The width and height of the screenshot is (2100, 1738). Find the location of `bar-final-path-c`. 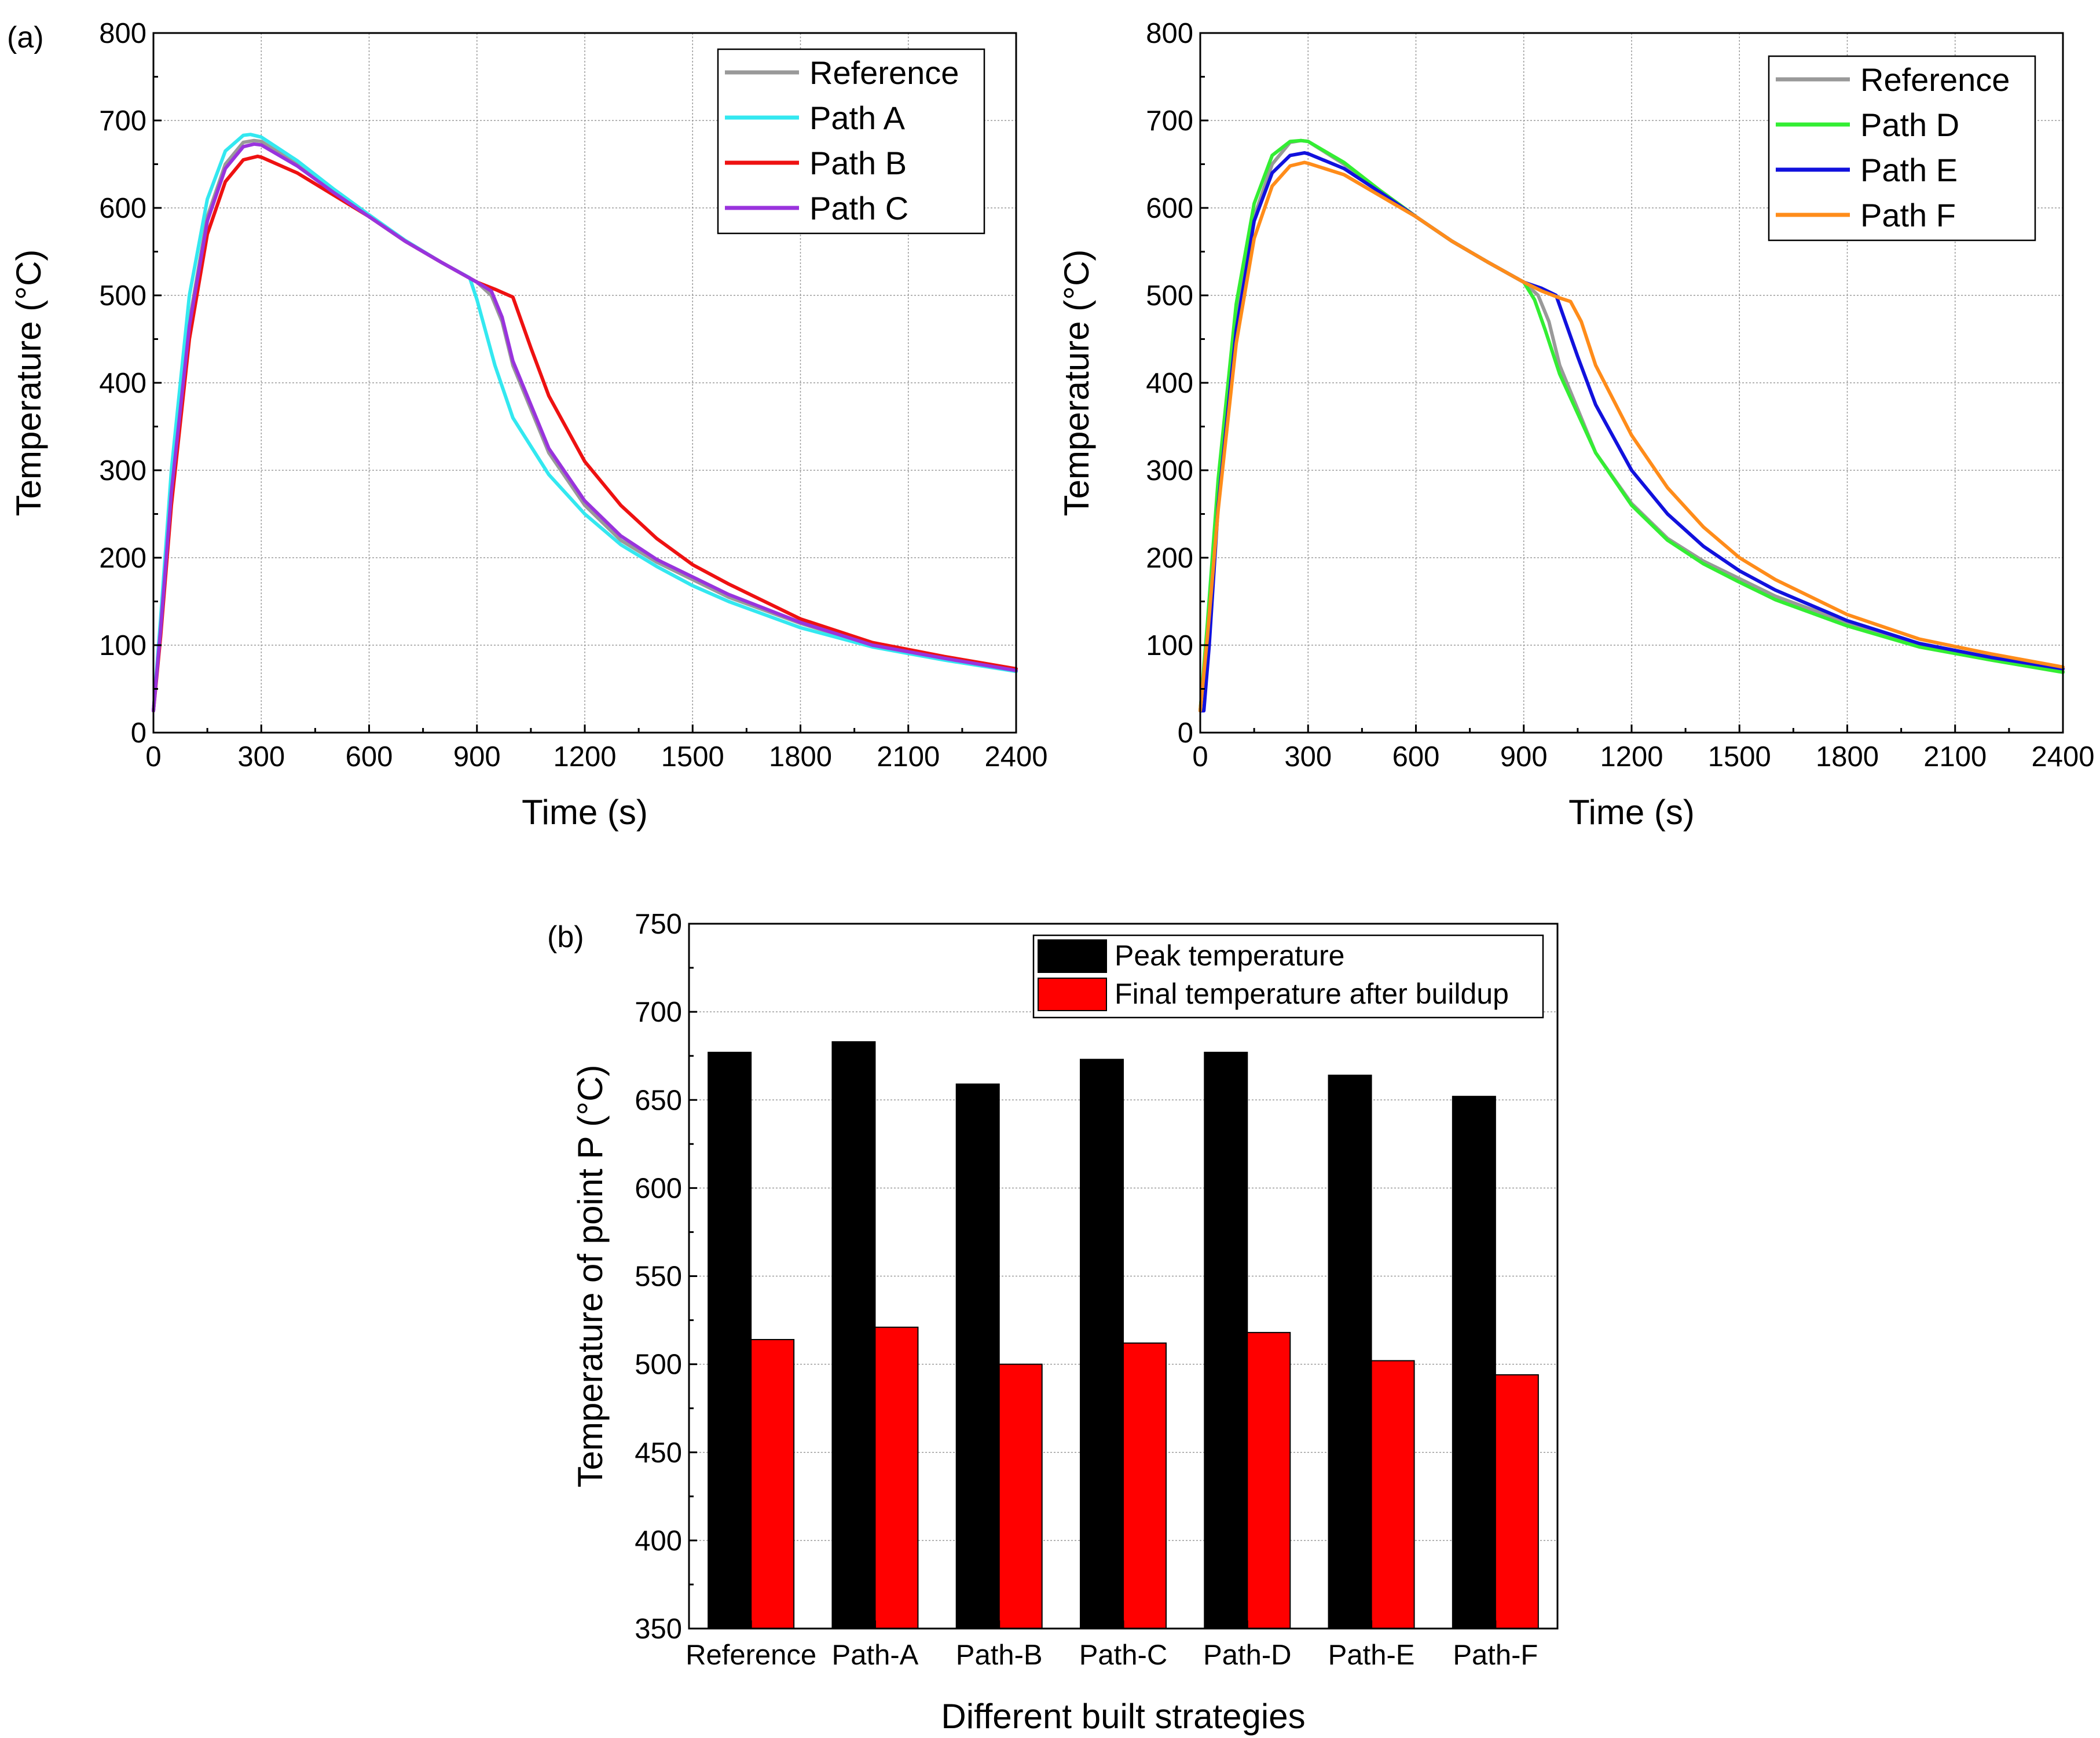

bar-final-path-c is located at coordinates (1145, 1485).